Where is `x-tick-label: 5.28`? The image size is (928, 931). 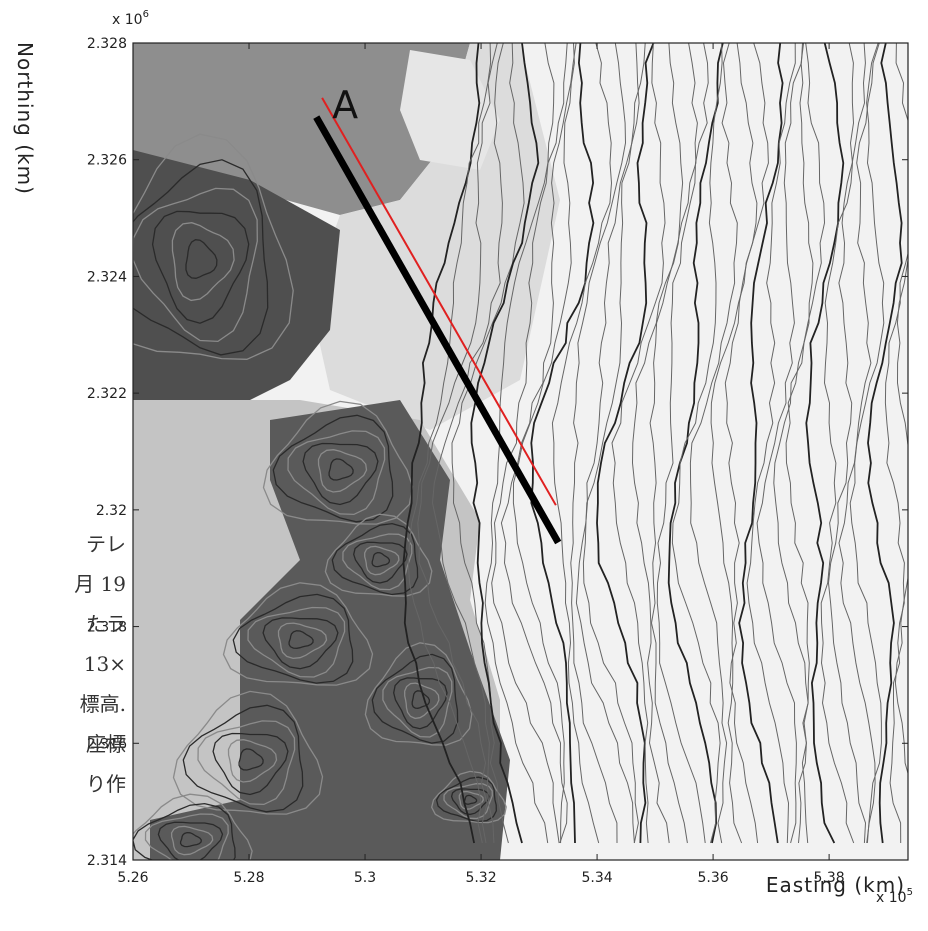
x-tick-label: 5.28 is located at coordinates (248, 878).